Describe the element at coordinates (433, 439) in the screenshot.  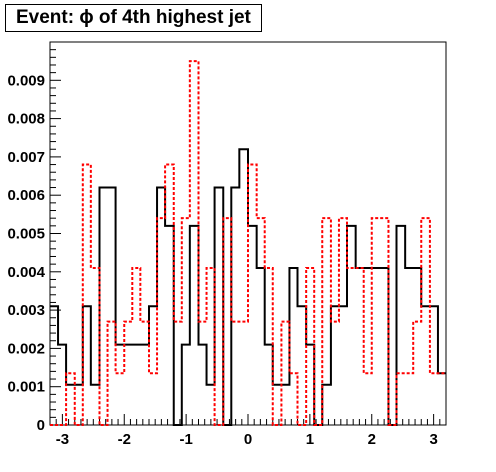
I see `x-tick-label: 3` at that location.